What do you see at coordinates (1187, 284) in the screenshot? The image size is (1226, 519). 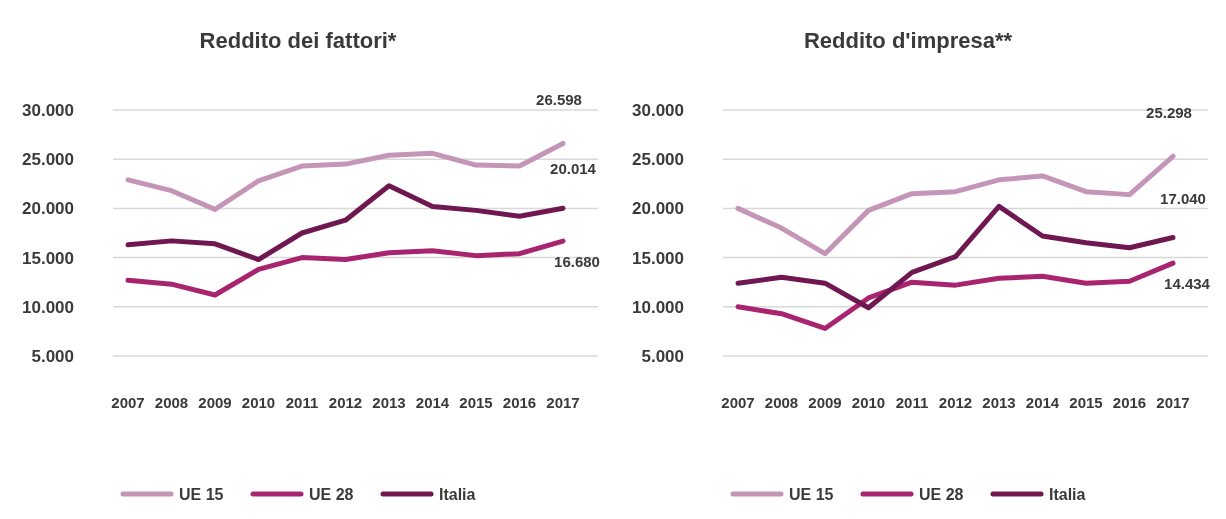 I see `data-label: 14.434` at bounding box center [1187, 284].